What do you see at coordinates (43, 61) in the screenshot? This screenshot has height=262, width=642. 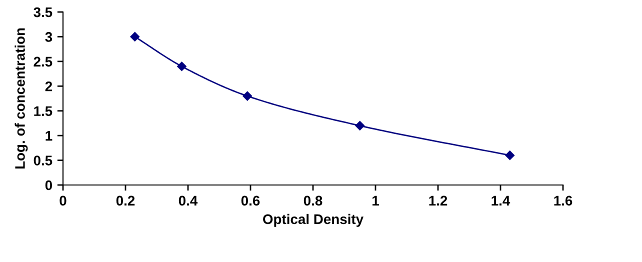 I see `y-tick-label: 2.5` at bounding box center [43, 61].